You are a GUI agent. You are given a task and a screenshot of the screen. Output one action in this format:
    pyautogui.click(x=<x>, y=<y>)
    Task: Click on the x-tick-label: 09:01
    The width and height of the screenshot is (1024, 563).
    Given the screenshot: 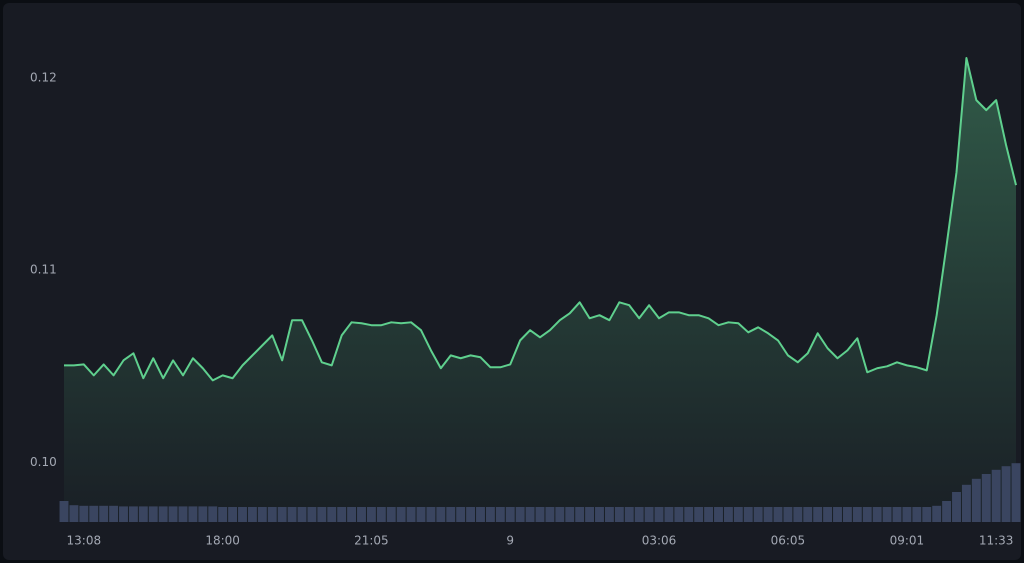 What is the action you would take?
    pyautogui.click(x=907, y=541)
    